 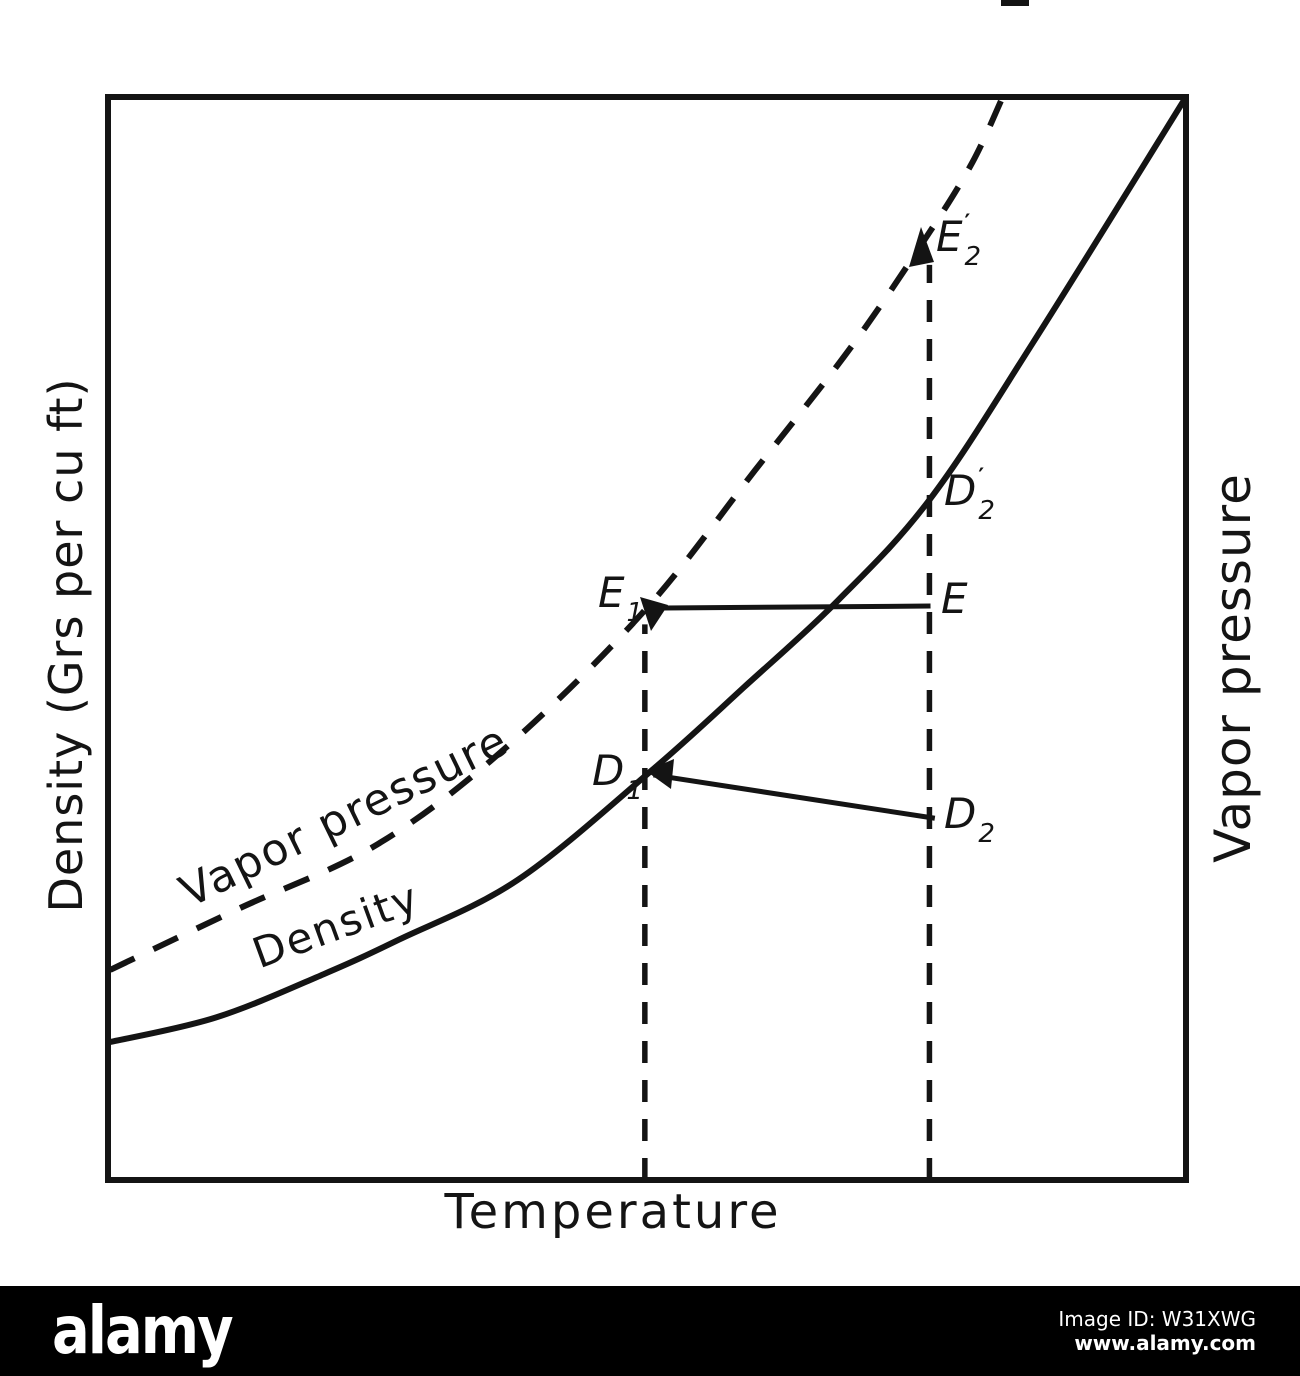 What do you see at coordinates (954, 598) in the screenshot?
I see `point-label-e: E` at bounding box center [954, 598].